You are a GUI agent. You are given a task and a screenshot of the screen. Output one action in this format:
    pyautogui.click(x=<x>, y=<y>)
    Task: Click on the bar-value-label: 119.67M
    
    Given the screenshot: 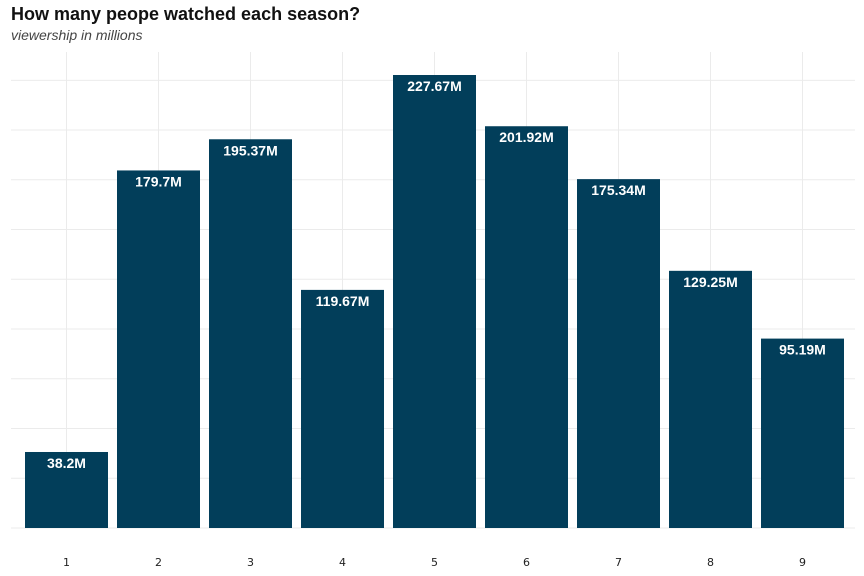 What is the action you would take?
    pyautogui.click(x=343, y=301)
    